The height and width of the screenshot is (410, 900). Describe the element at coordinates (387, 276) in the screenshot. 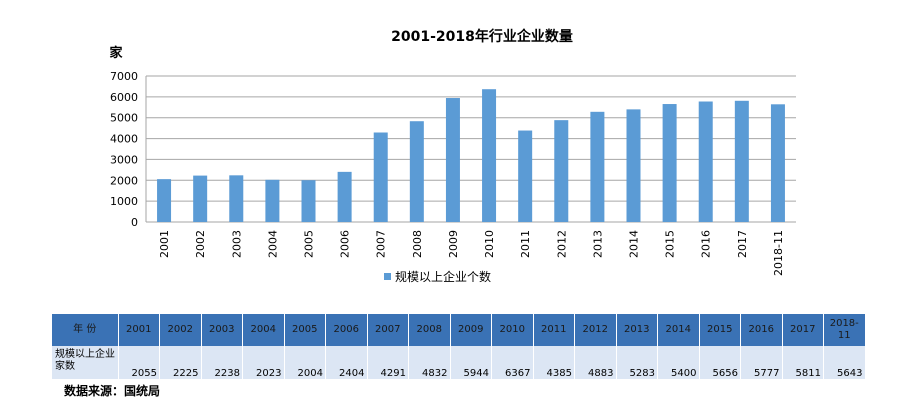

I see `legend-swatch` at that location.